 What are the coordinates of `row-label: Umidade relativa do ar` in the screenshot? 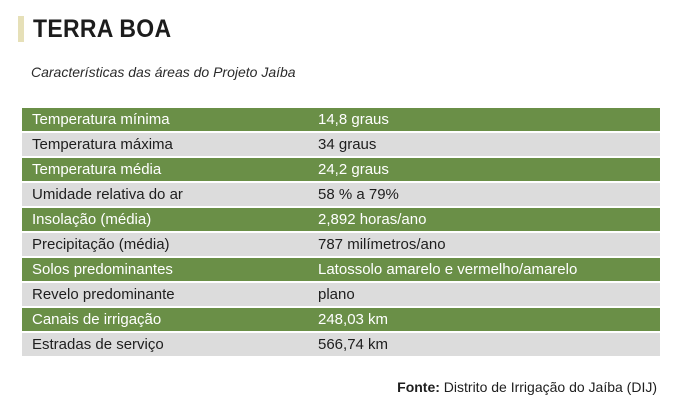 It's located at (107, 194).